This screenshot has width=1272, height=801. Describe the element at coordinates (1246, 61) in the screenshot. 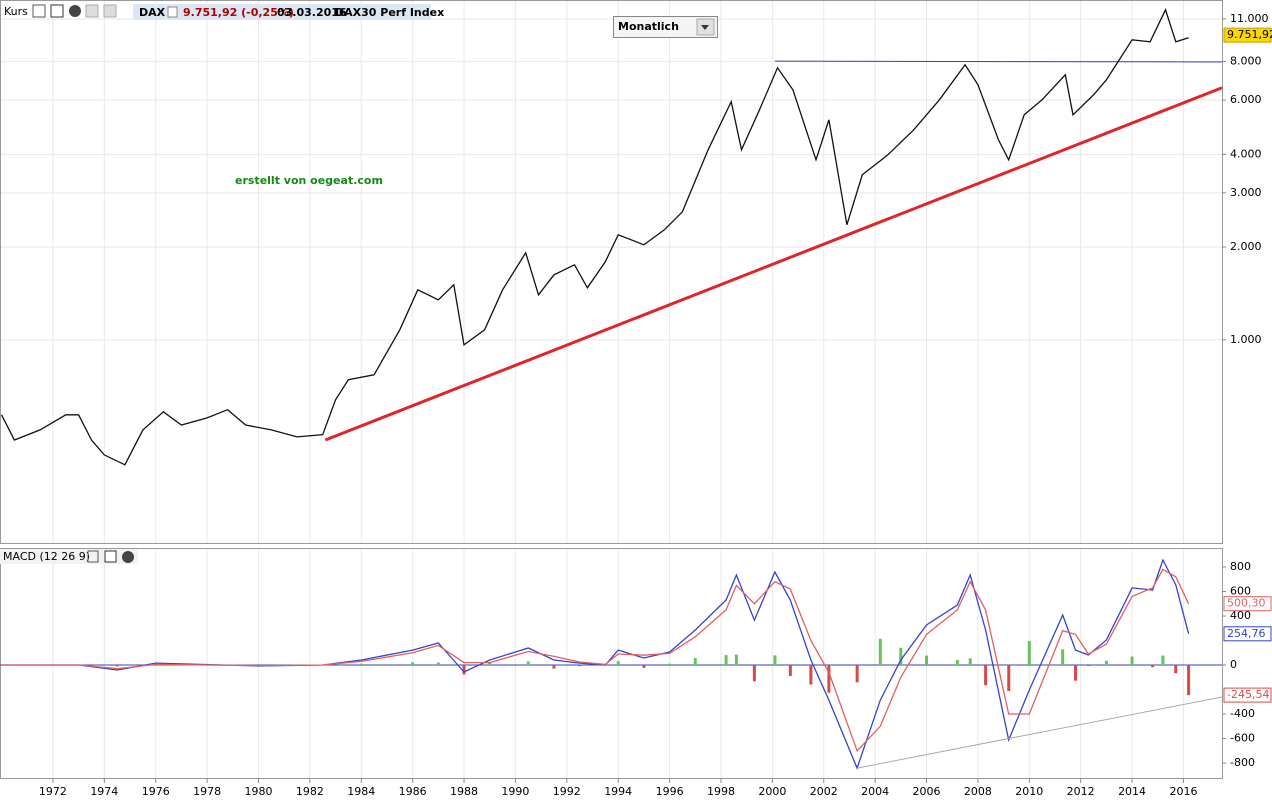

I see `y-tick-label: 8.000` at that location.